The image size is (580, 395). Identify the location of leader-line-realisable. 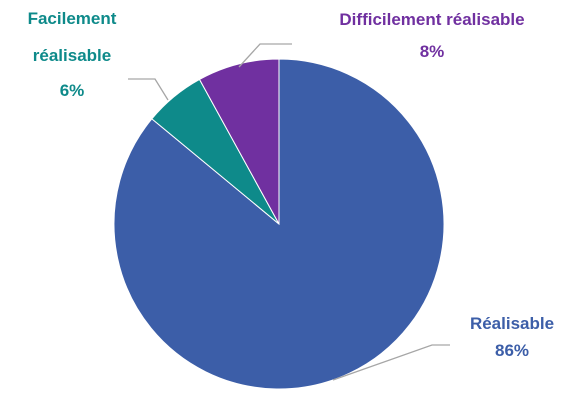
(391, 362).